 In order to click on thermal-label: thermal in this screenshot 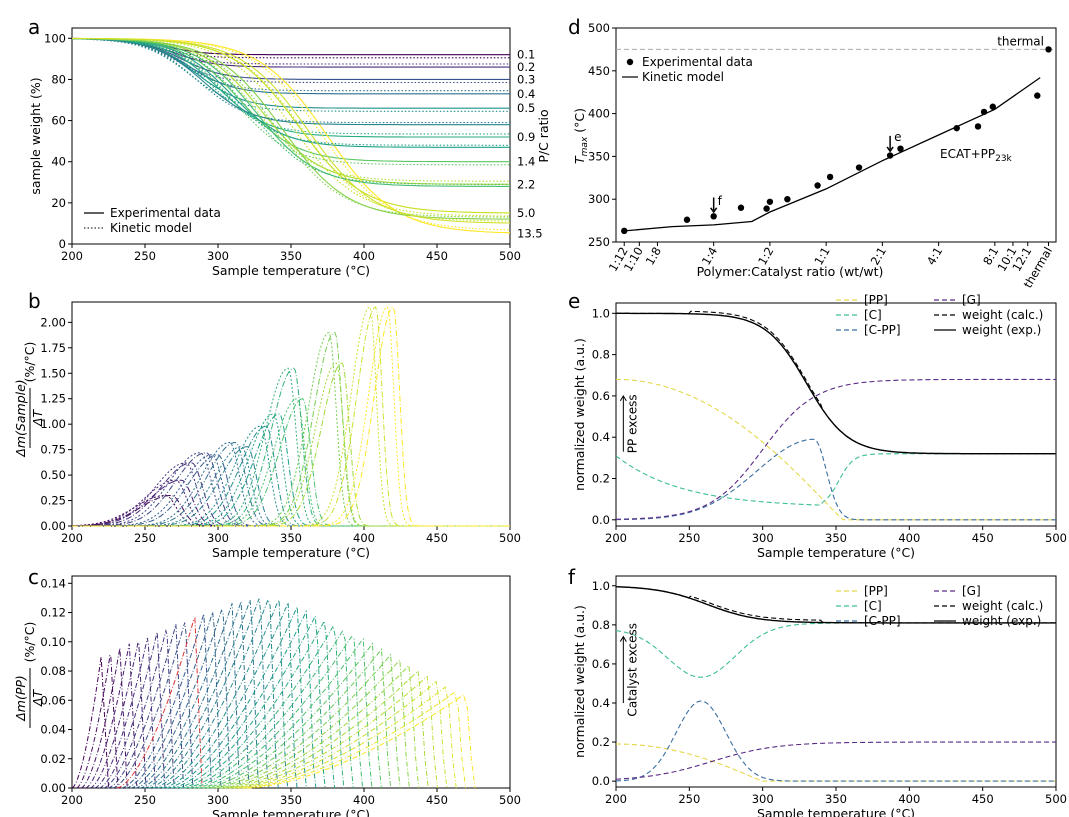, I will do `click(1020, 41)`.